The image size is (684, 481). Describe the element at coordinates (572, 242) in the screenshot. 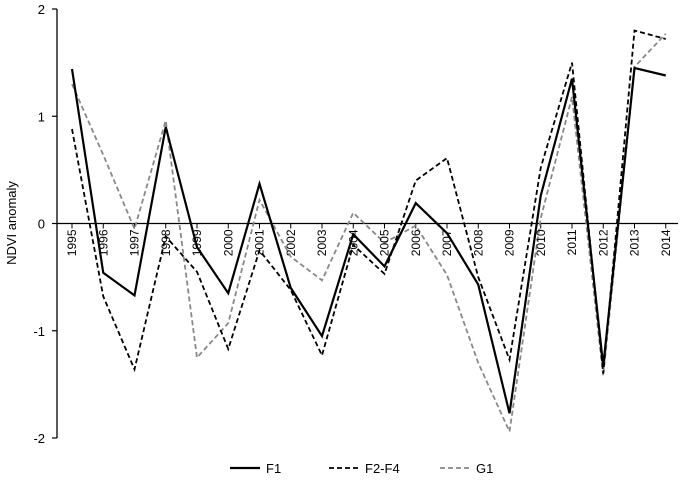

I see `x-tick-label: 2011` at that location.